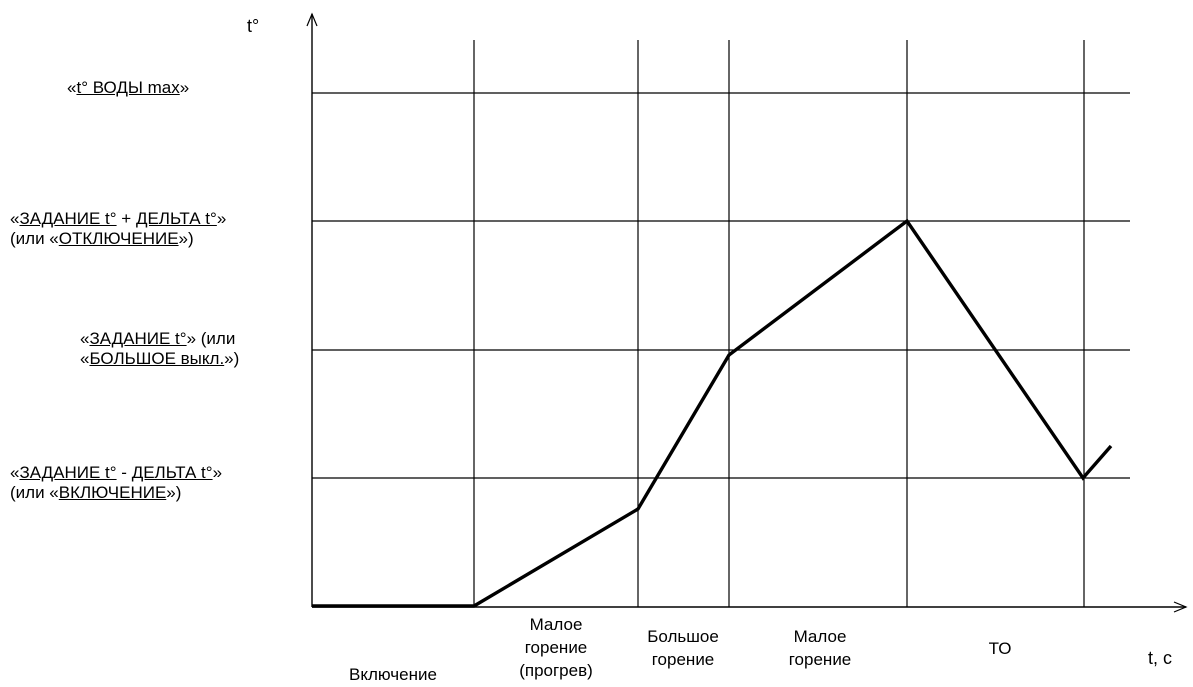 This screenshot has height=687, width=1193. What do you see at coordinates (102, 238) in the screenshot?
I see `label-upper-line2: (или «ОТКЛЮЧЕНИЕ»)` at bounding box center [102, 238].